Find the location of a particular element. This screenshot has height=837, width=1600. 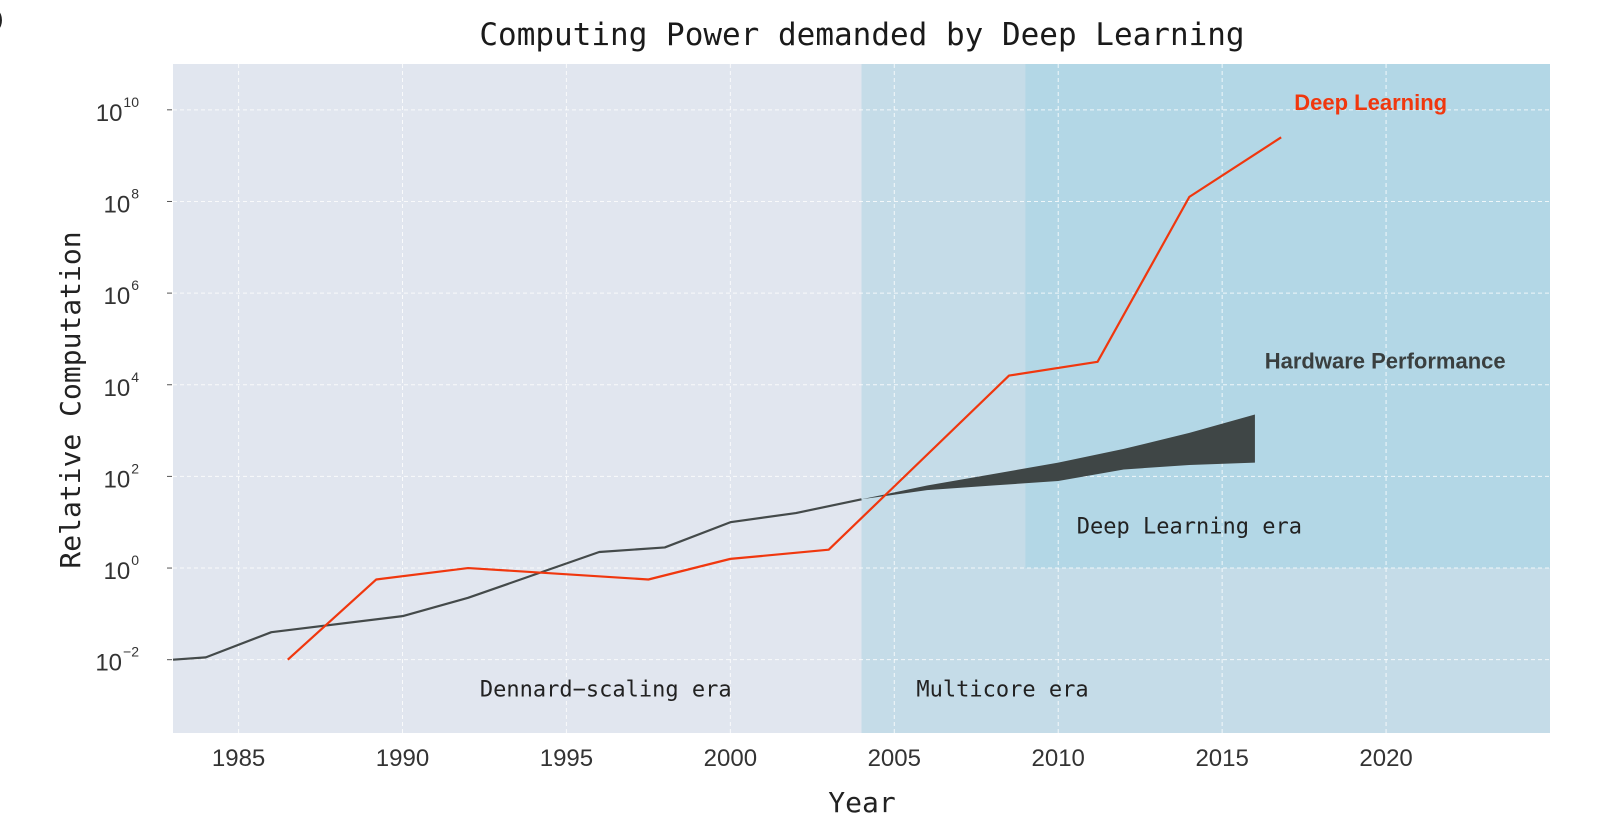

hardware-performance-band is located at coordinates (1058, 457).